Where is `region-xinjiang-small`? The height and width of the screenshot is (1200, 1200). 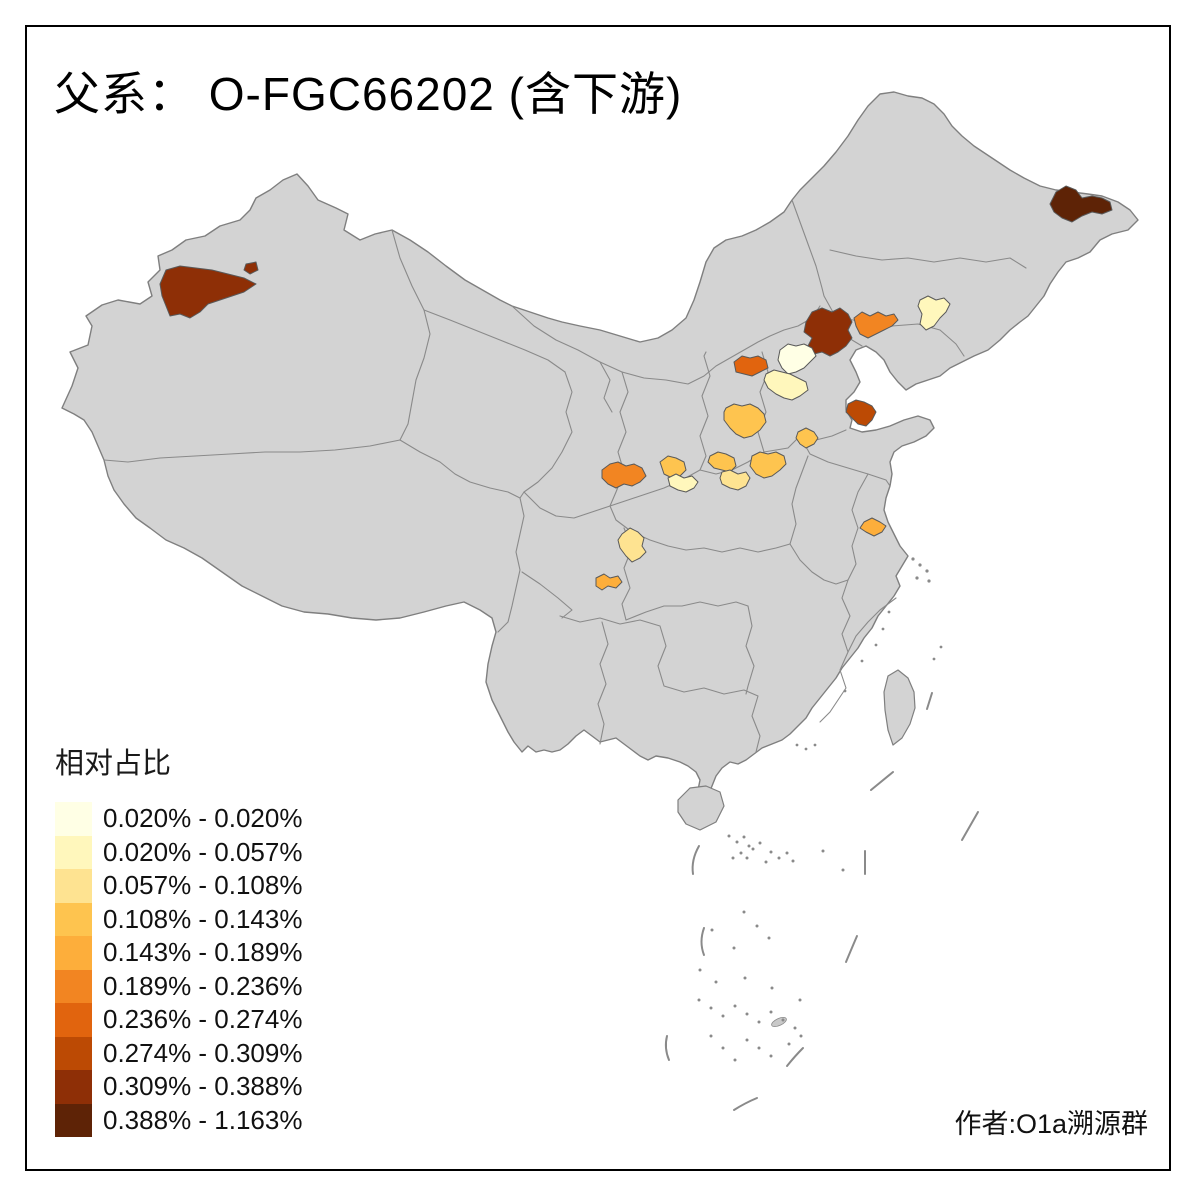
region-xinjiang-small is located at coordinates (251, 268).